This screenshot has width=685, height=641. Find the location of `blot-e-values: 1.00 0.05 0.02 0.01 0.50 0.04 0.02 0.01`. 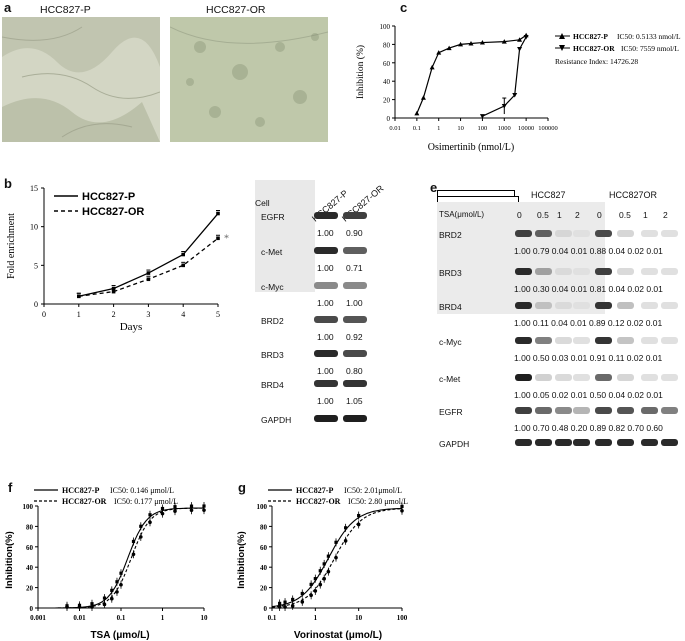

blot-e-values: 1.00 0.05 0.02 0.01 0.50 0.04 0.02 0.01 is located at coordinates (588, 395).